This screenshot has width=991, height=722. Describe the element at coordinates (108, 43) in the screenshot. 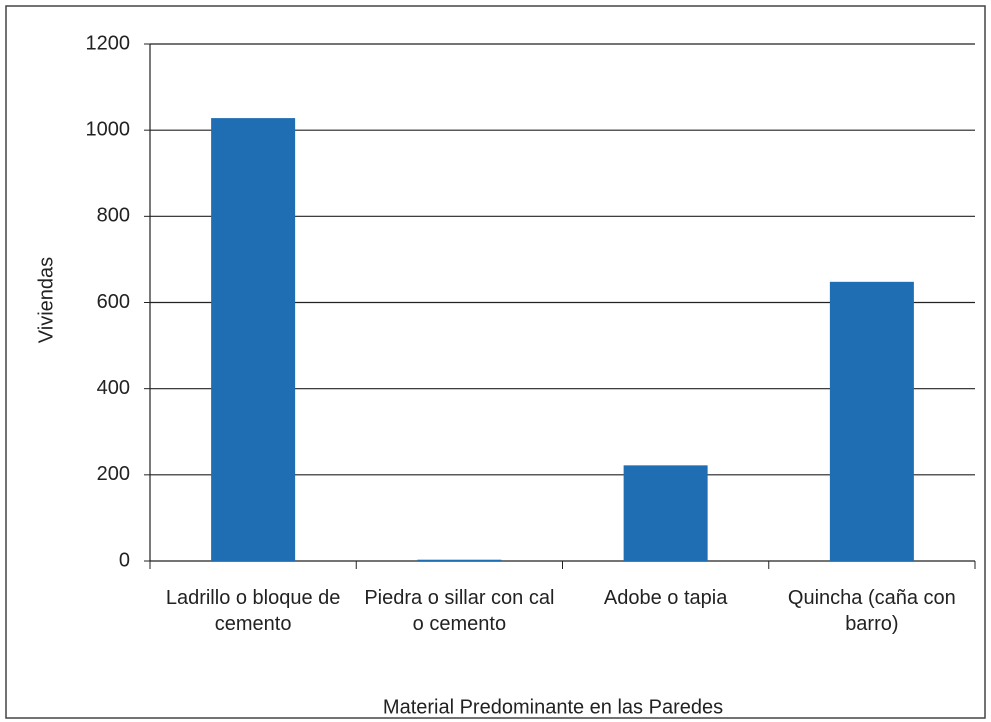

I see `y-tick-label: 1200` at that location.